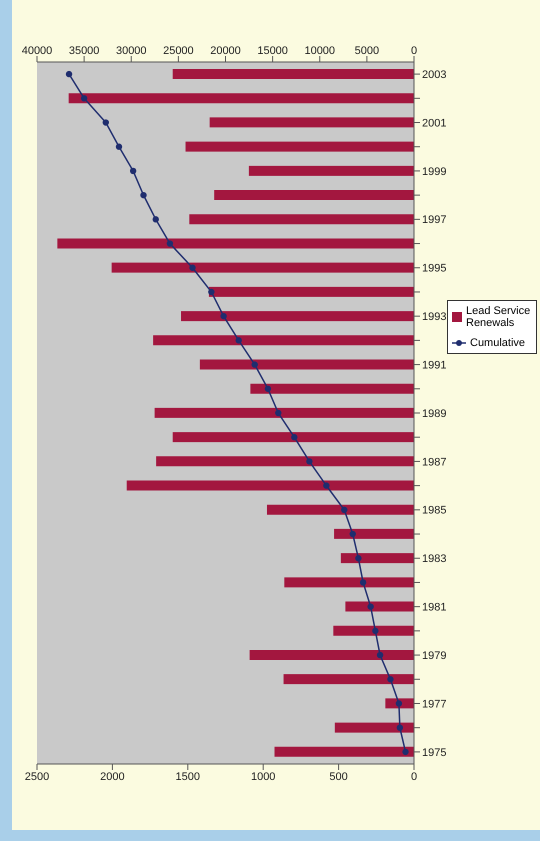 The image size is (540, 841). Describe the element at coordinates (37, 776) in the screenshot. I see `x-tick-label: 2500` at that location.